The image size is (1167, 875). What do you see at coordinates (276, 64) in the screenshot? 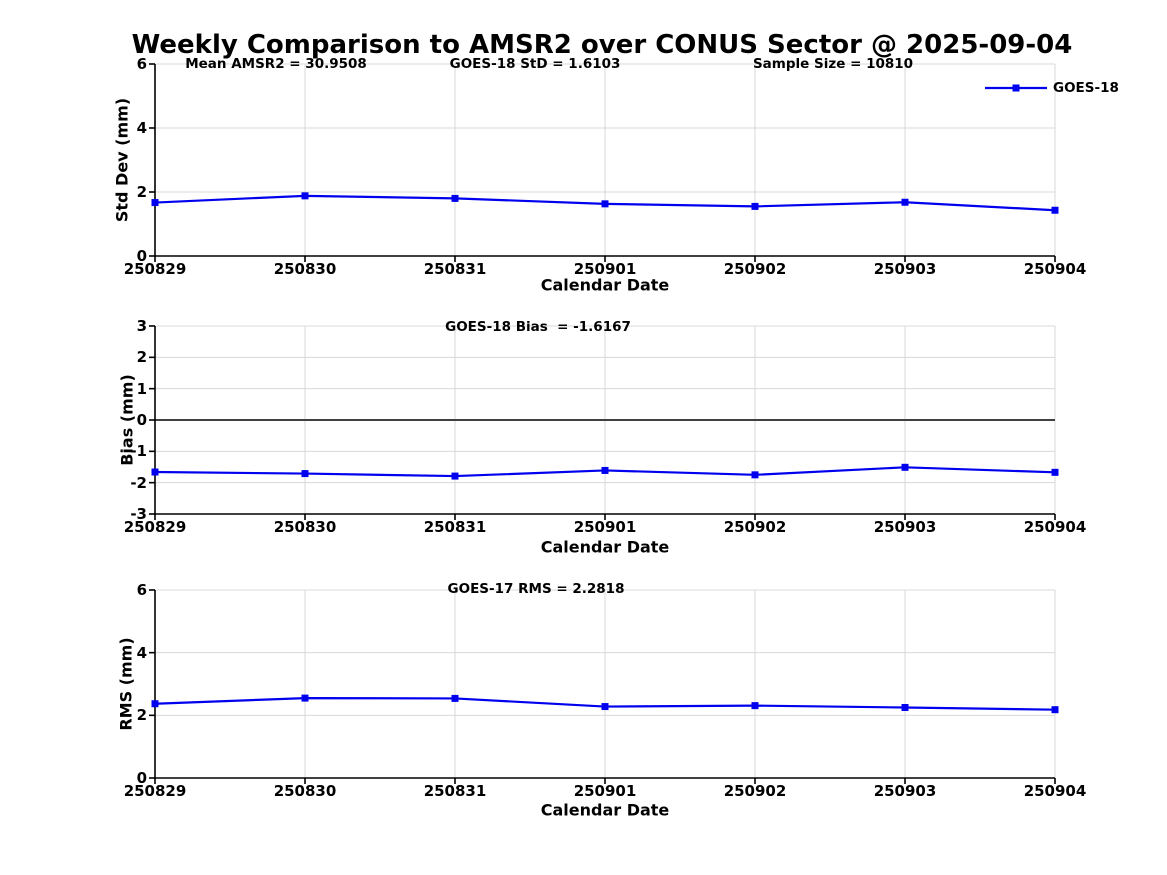
I see `annotation-mean-amsr2: Mean AMSR2 = 30.9508` at bounding box center [276, 64].